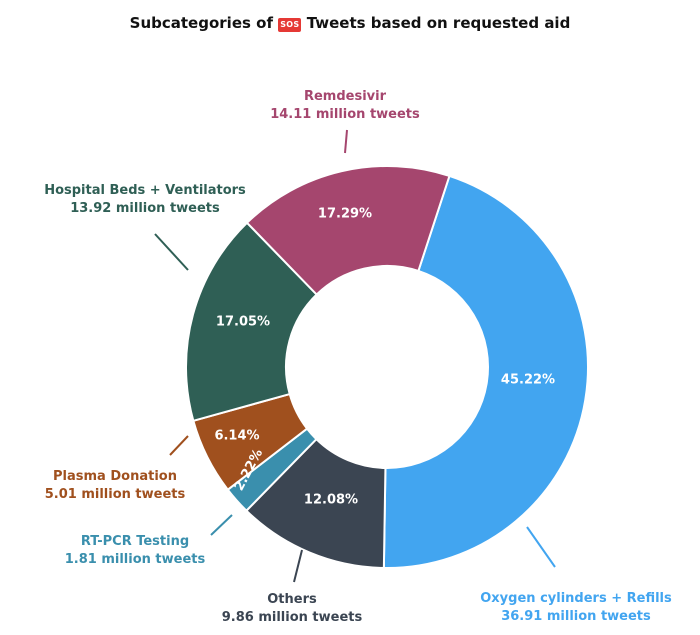 Image resolution: width=700 pixels, height=635 pixels. I want to click on tweet-count-label: 1.81 million tweets, so click(135, 559).